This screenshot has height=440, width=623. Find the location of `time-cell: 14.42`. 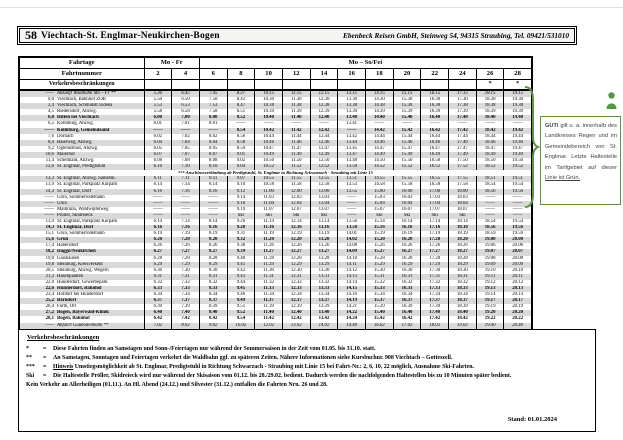

time-cell: 14.42 is located at coordinates (379, 130).